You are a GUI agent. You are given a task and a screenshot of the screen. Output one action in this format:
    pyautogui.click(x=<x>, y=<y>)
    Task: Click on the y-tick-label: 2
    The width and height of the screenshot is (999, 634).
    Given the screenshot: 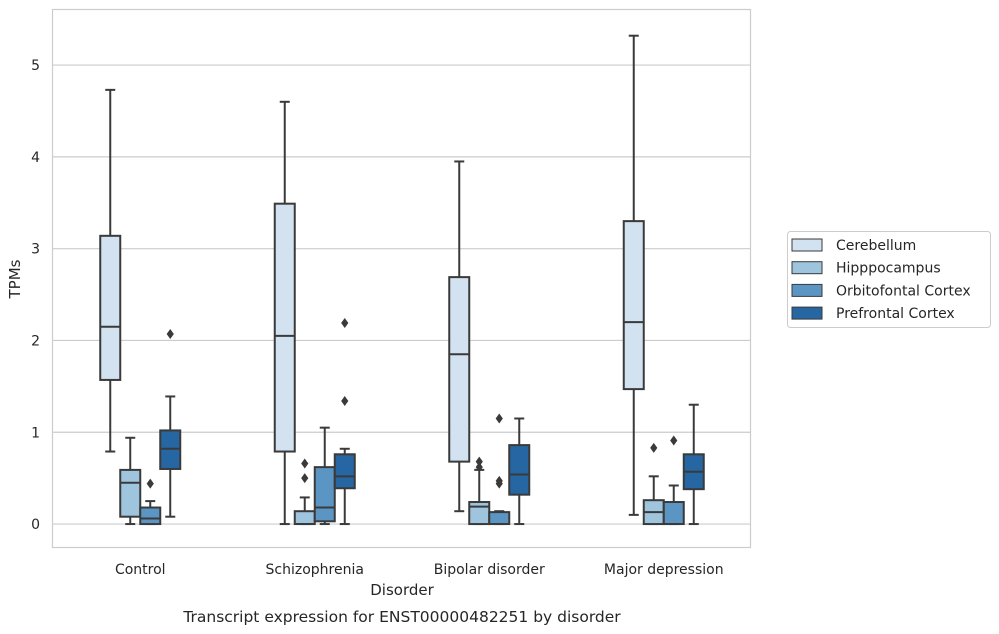 What is the action you would take?
    pyautogui.click(x=35, y=341)
    